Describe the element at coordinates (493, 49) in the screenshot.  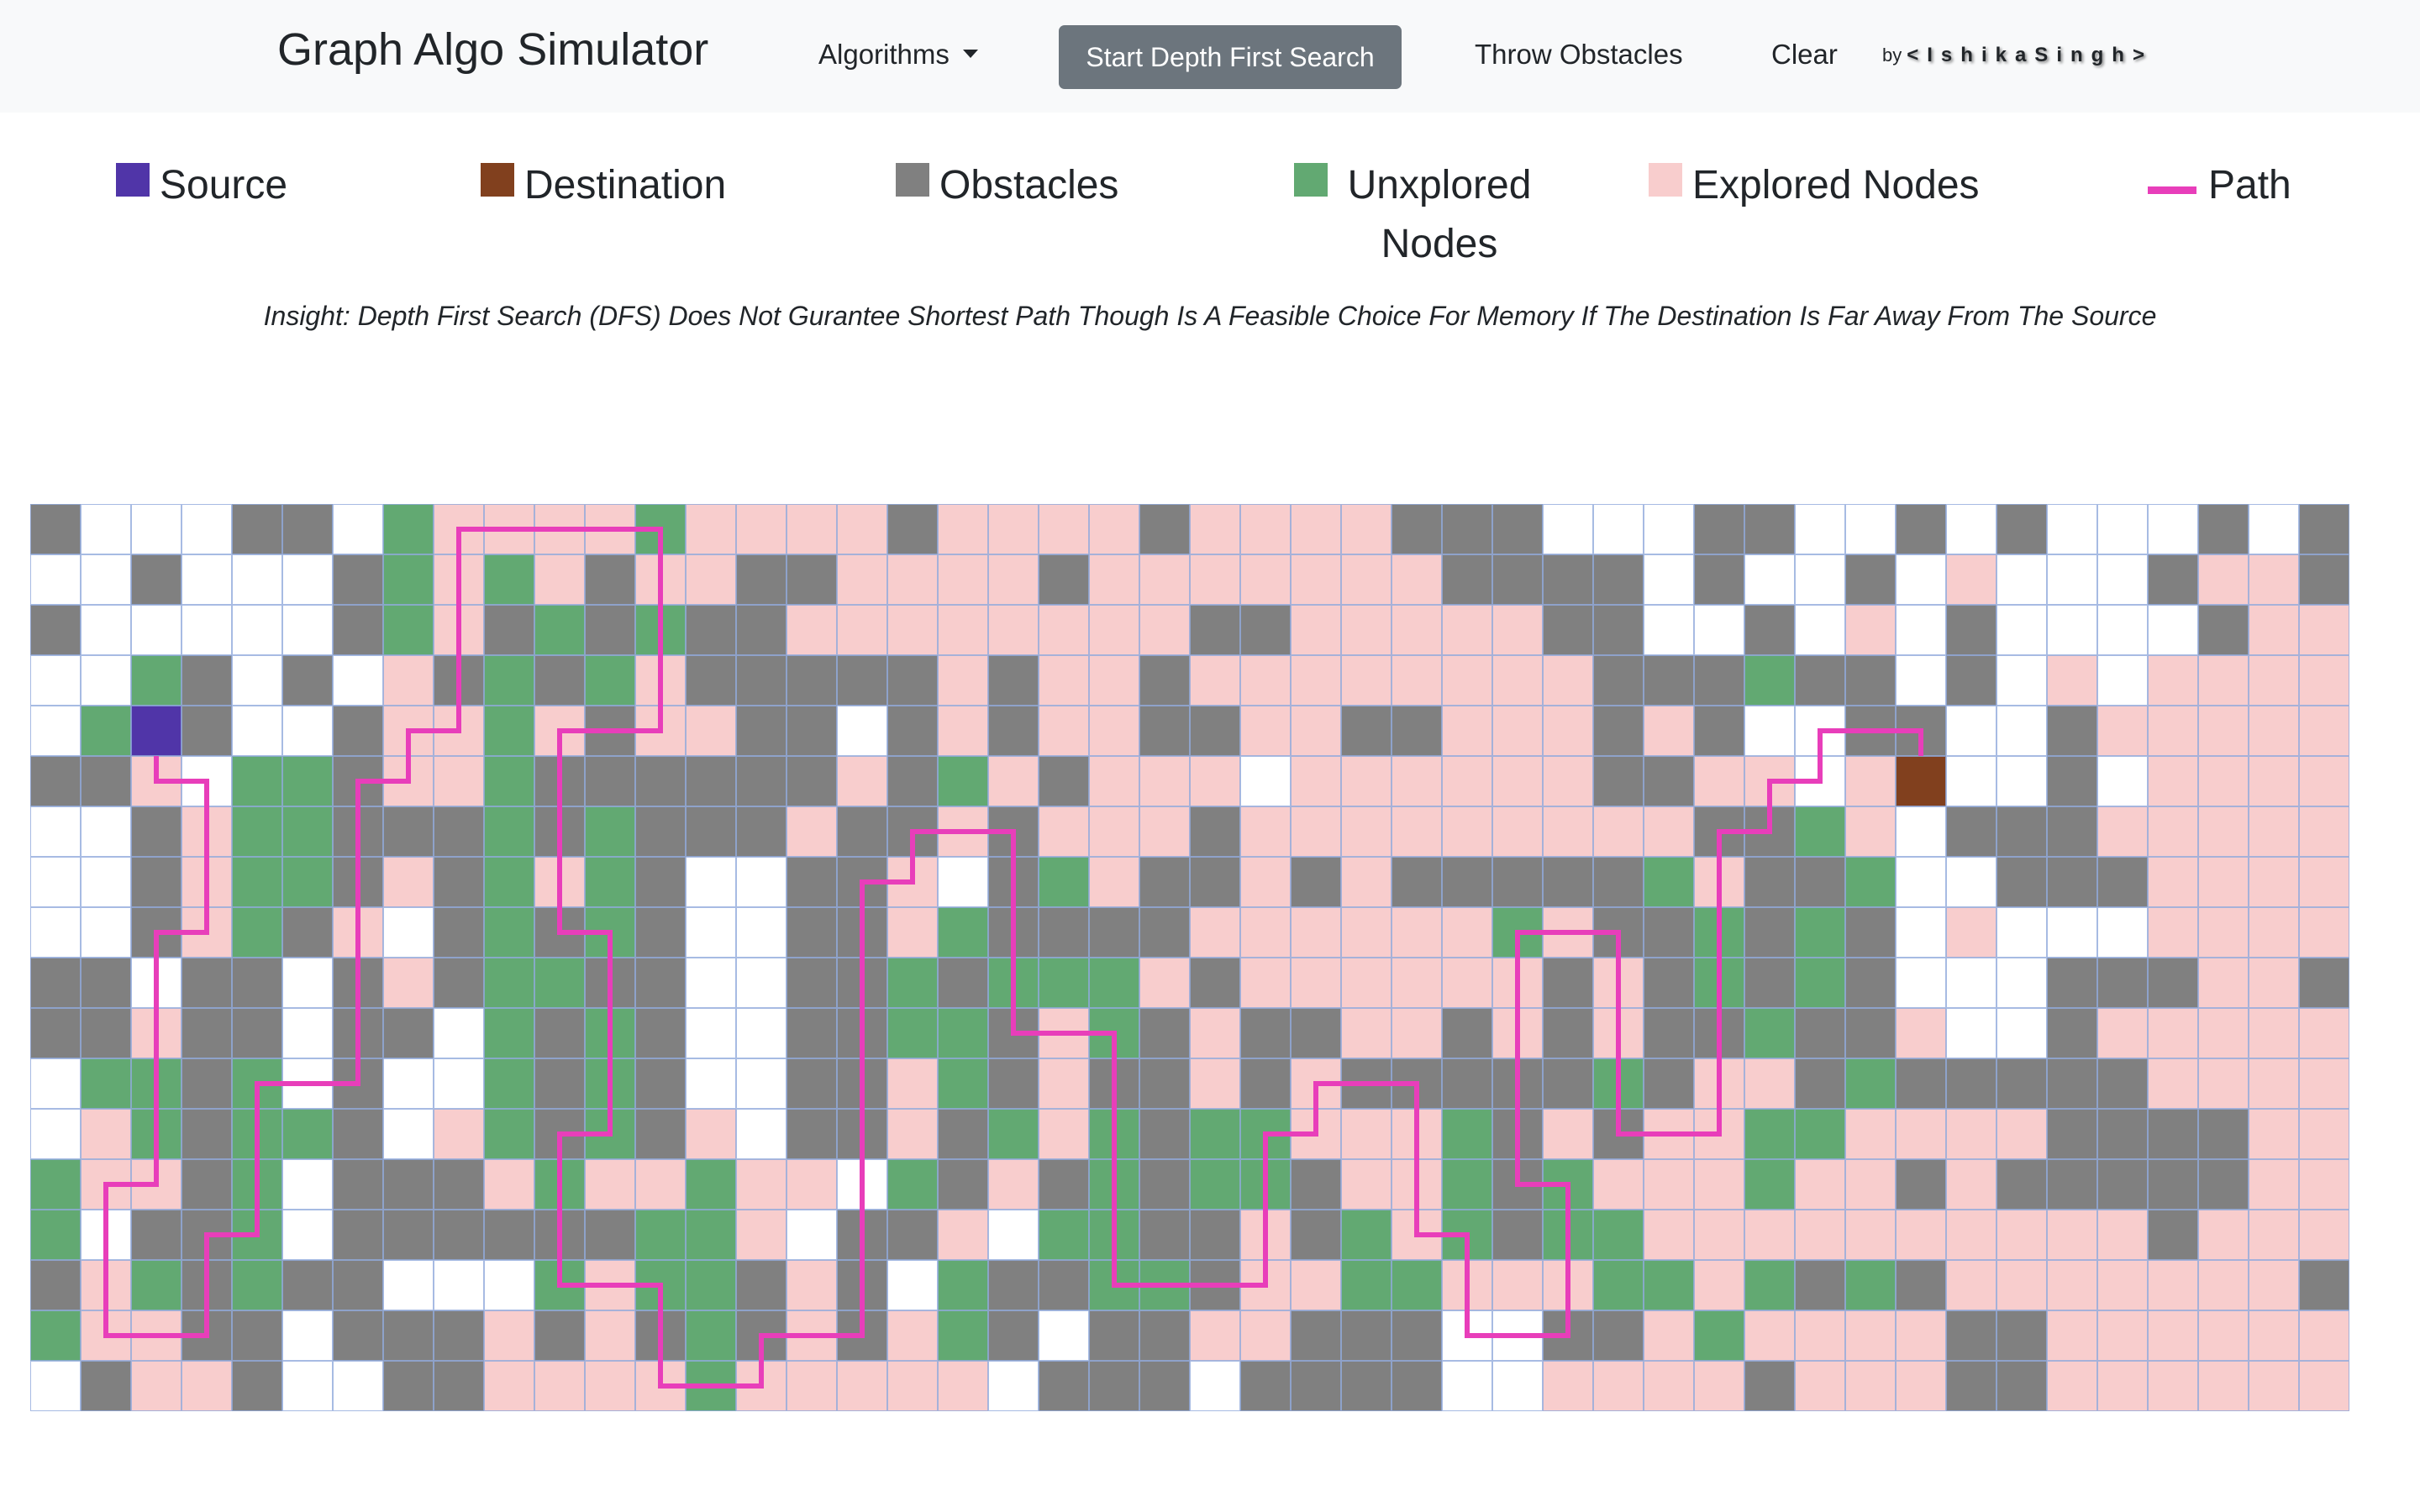
I see `brand-title: Graph Algo Simulator` at that location.